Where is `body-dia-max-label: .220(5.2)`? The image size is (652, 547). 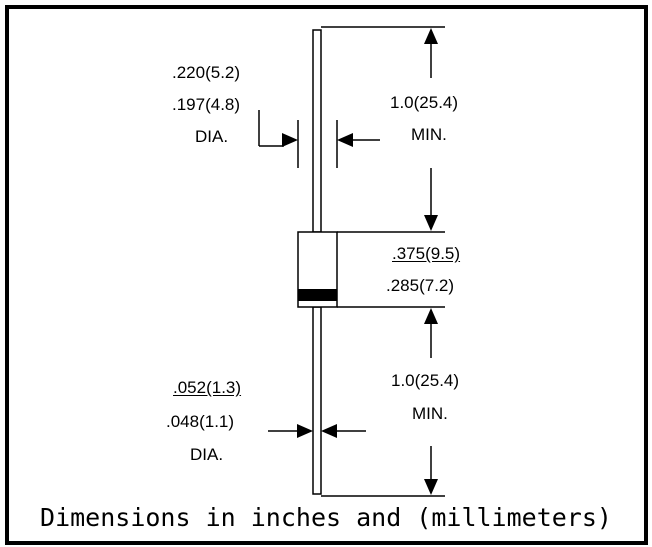
body-dia-max-label: .220(5.2) is located at coordinates (206, 72).